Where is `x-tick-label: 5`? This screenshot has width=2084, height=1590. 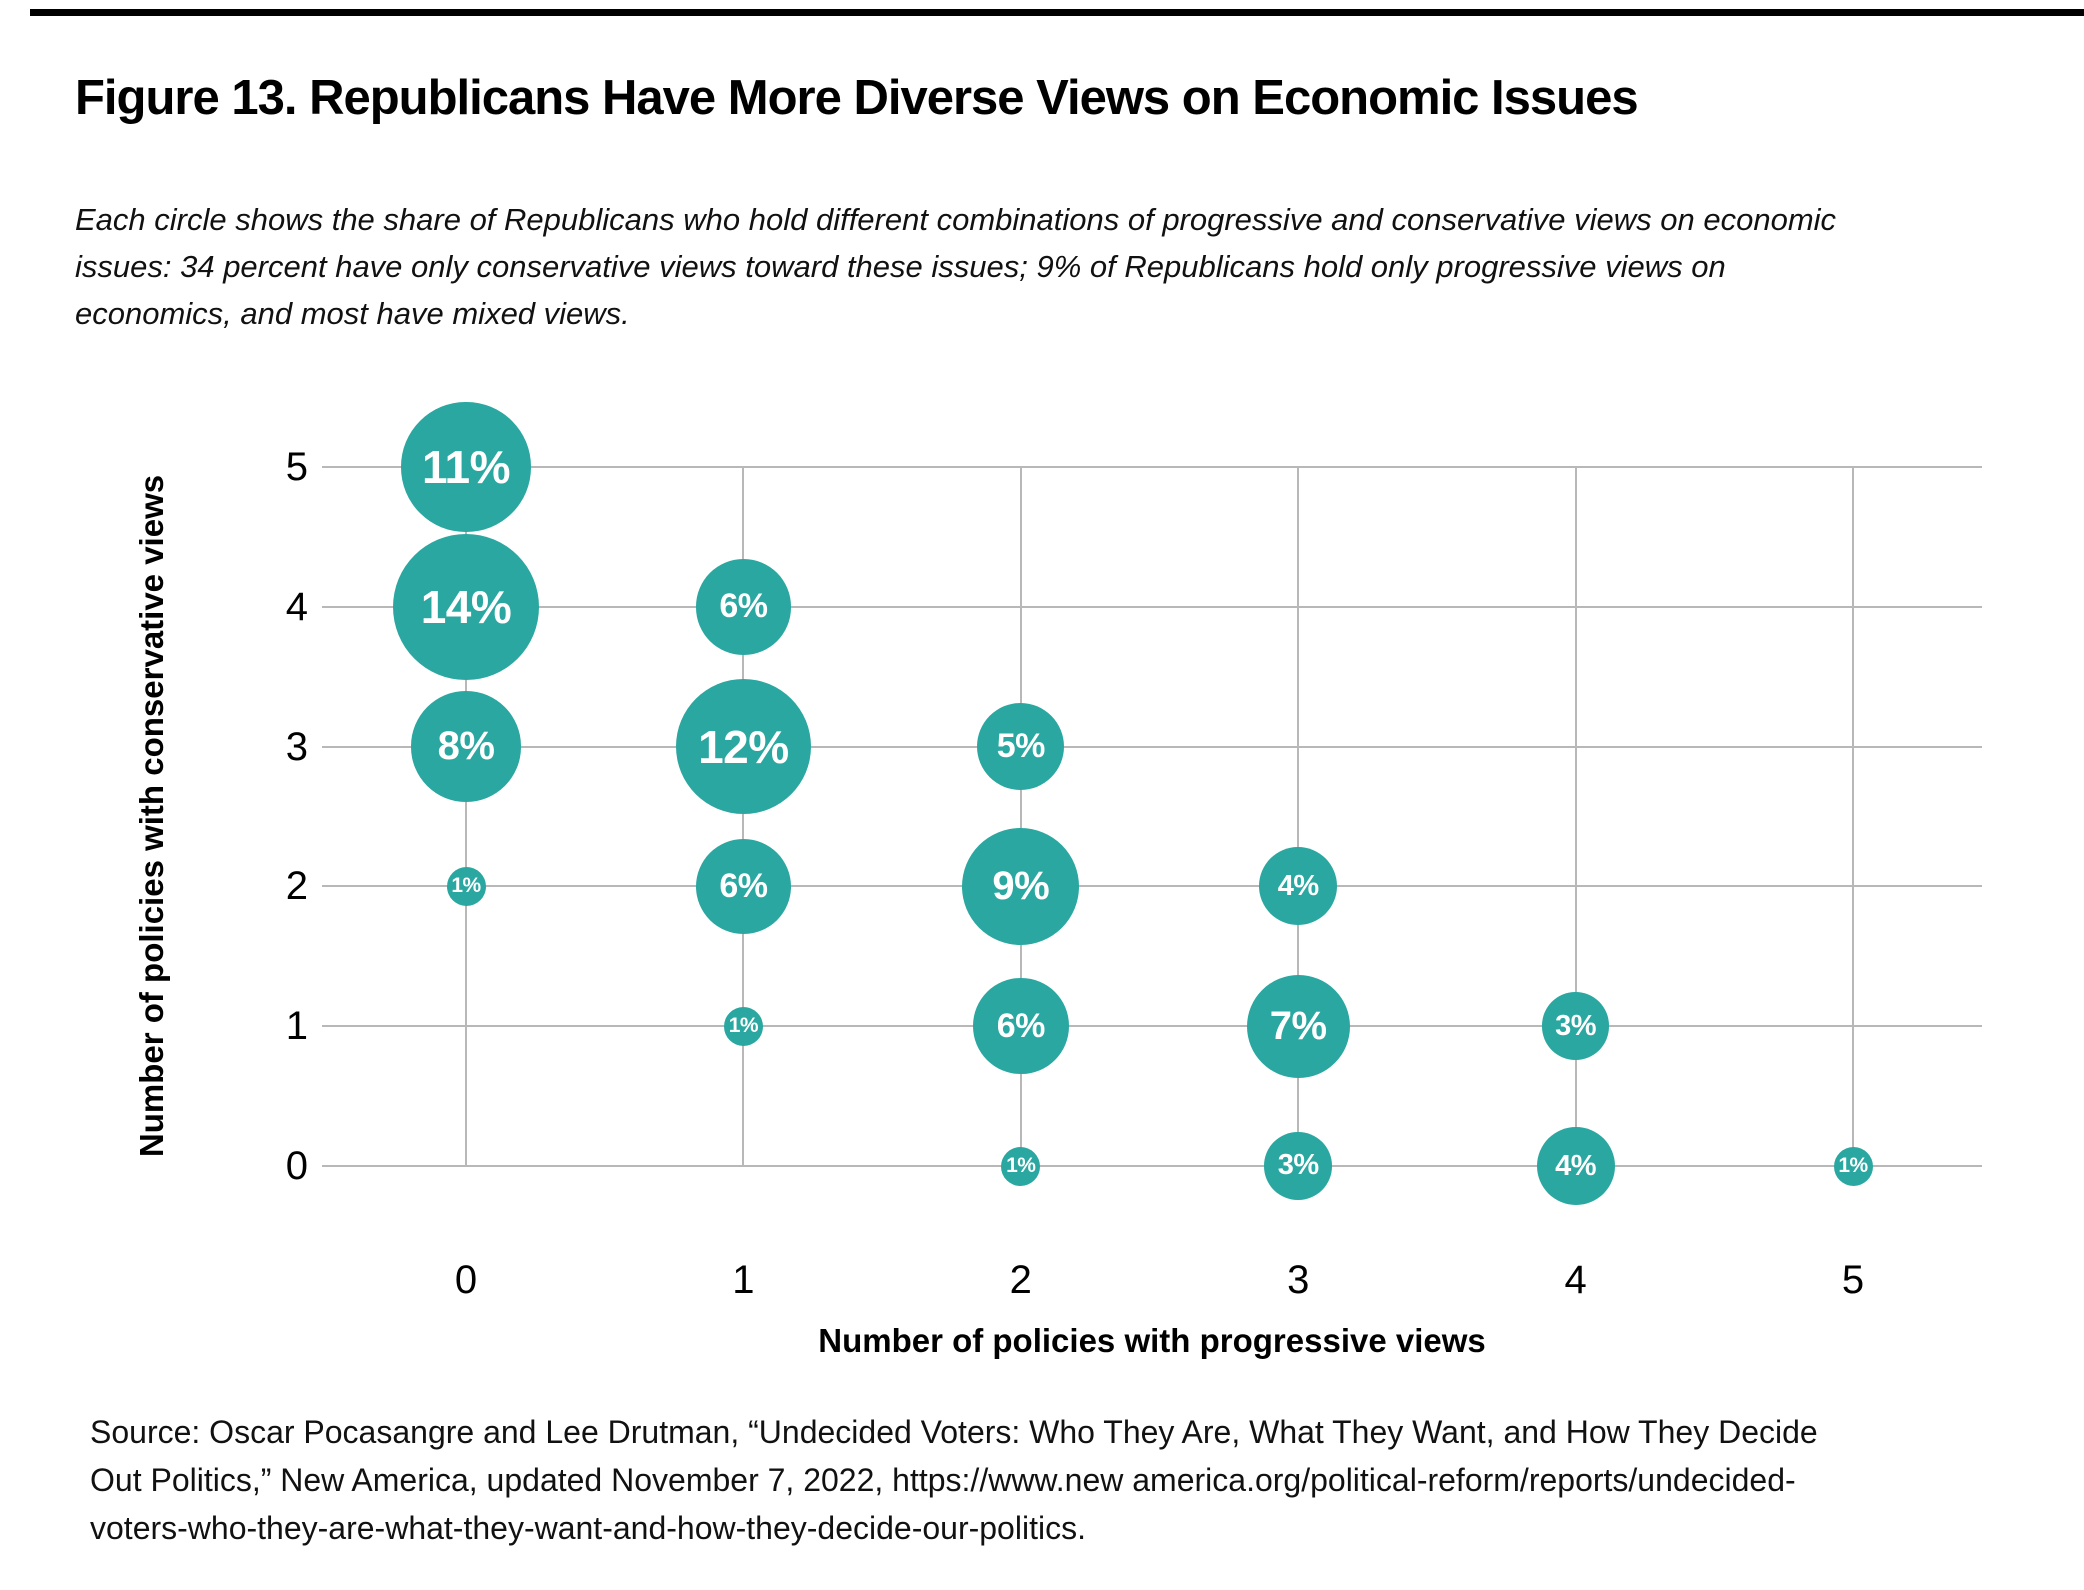 x-tick-label: 5 is located at coordinates (1853, 1280).